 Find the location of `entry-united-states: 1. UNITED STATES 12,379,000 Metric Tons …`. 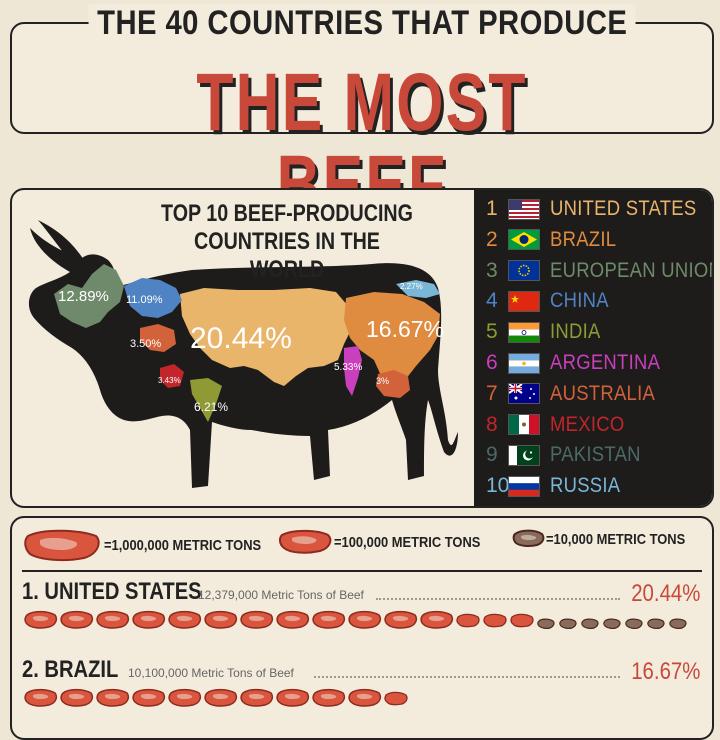

entry-united-states: 1. UNITED STATES 12,379,000 Metric Tons … is located at coordinates (361, 592).